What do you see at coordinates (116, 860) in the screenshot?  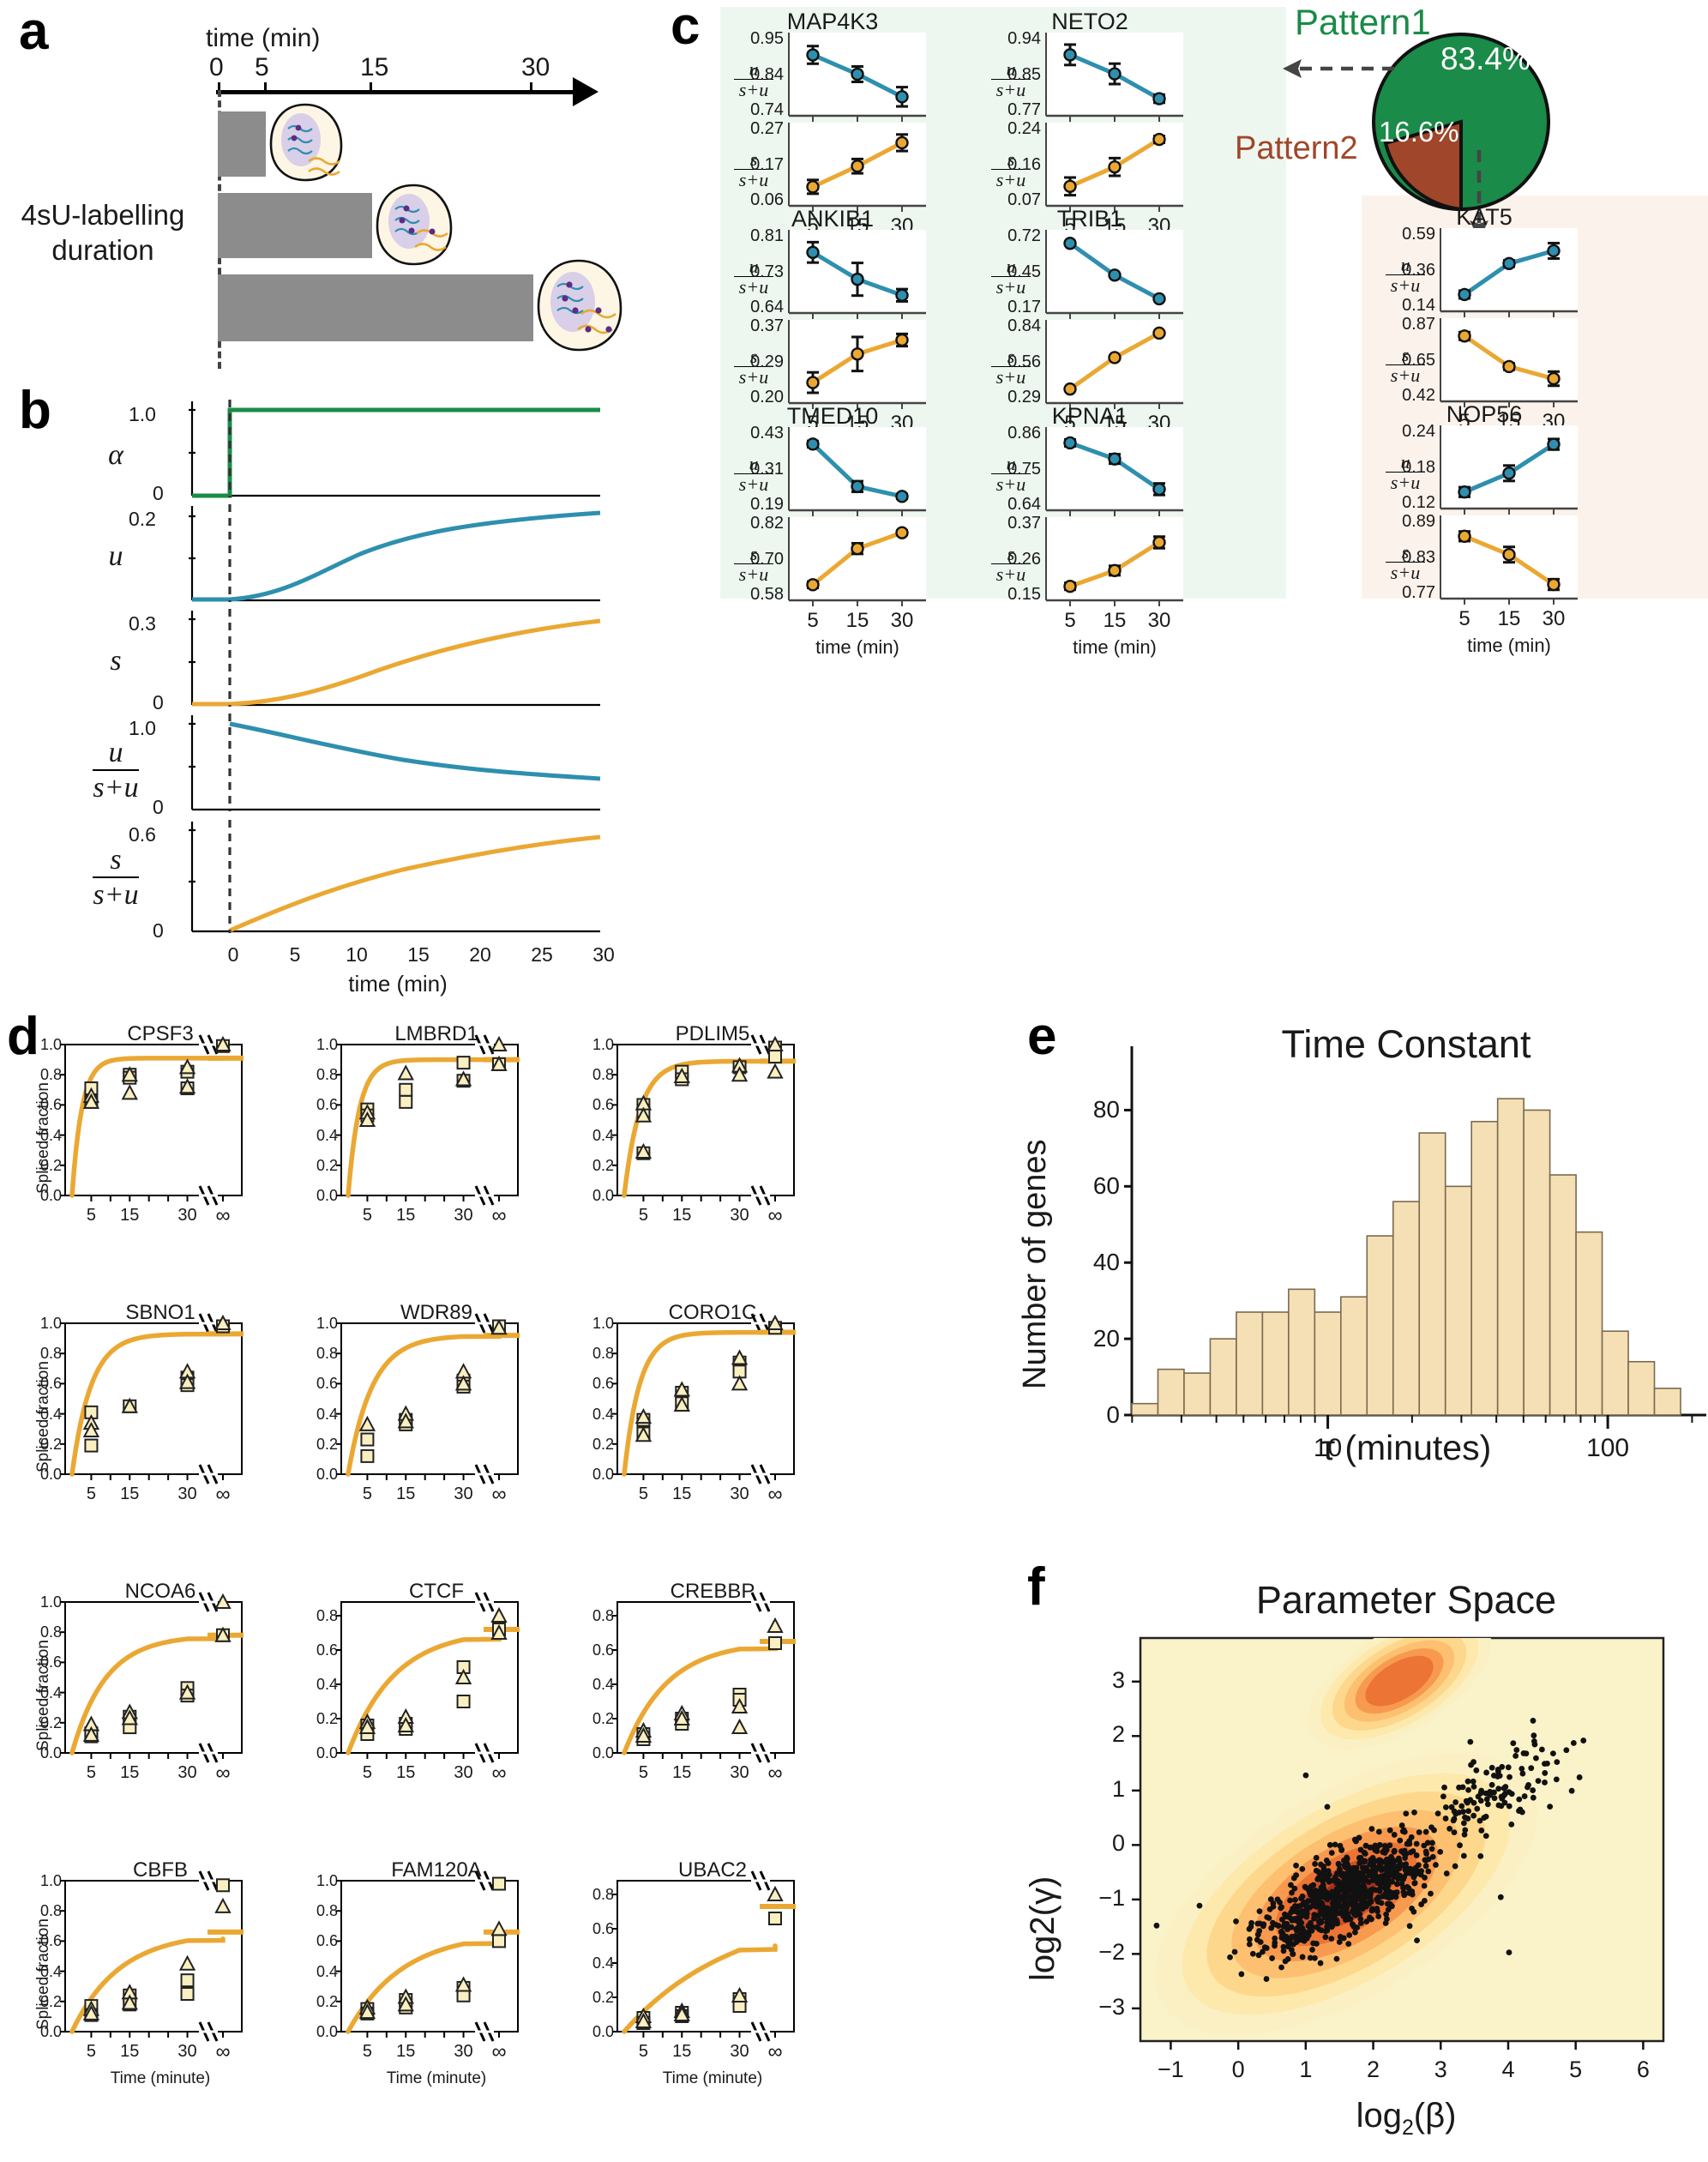 I see `panel-b-frac-num: s` at bounding box center [116, 860].